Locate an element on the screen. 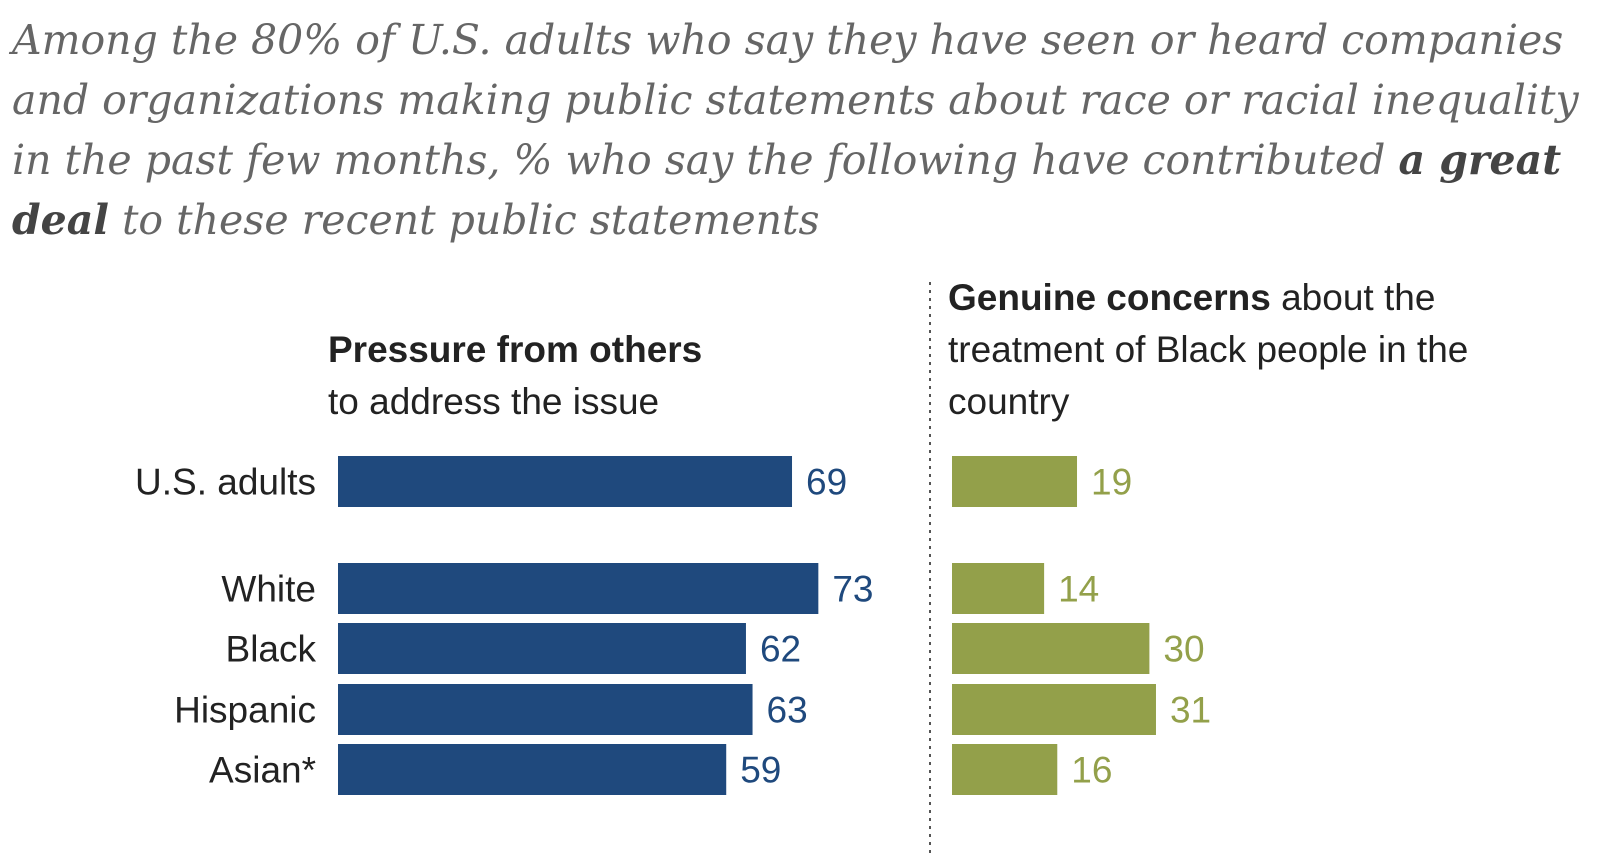 The image size is (1600, 855). value-label-pressure: 69 is located at coordinates (826, 482).